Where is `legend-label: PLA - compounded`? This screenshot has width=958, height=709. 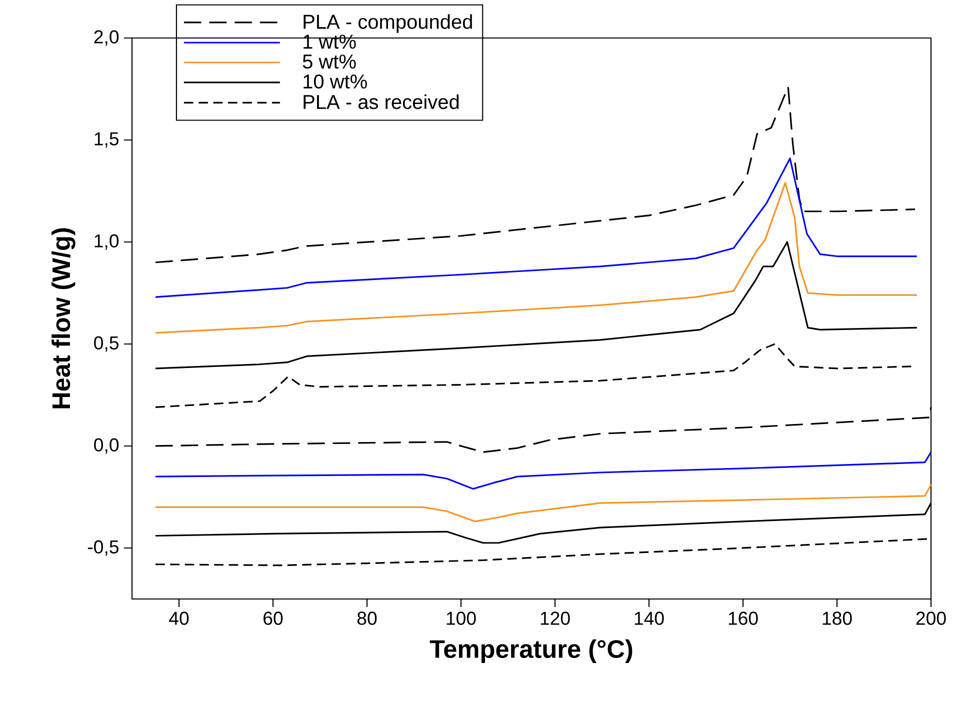
legend-label: PLA - compounded is located at coordinates (388, 23).